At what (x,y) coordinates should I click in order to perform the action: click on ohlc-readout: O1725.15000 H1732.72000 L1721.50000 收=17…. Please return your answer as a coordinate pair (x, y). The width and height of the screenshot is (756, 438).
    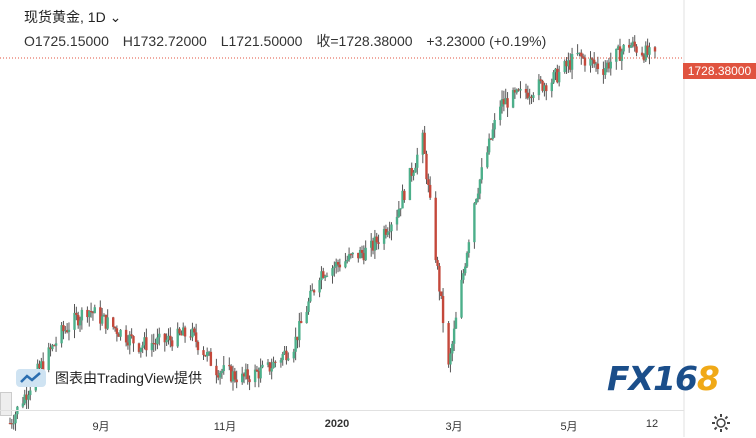
    Looking at the image, I should click on (290, 41).